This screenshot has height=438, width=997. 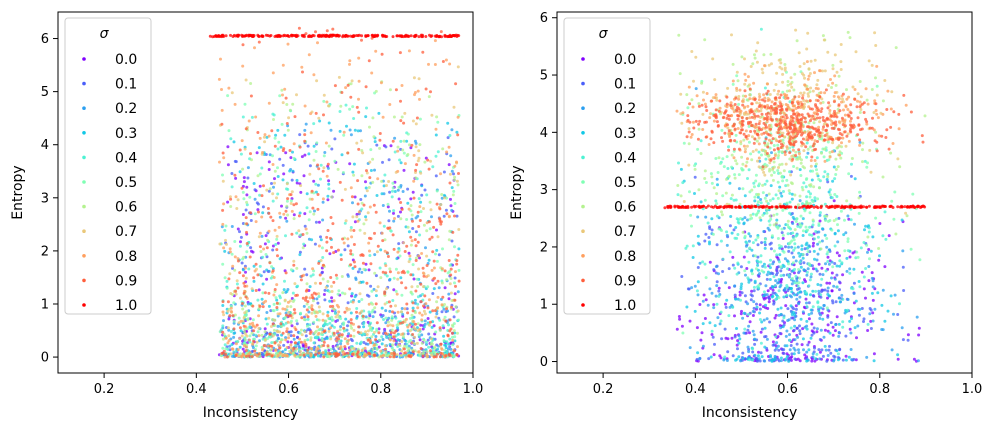 I want to click on legend-entry-label: 0.8, so click(x=126, y=257).